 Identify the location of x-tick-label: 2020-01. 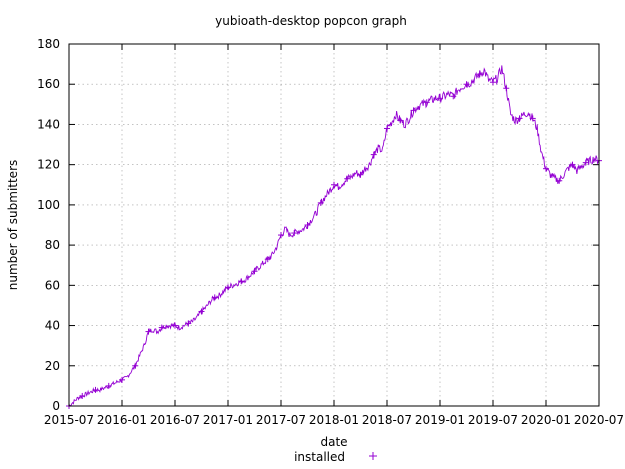
(546, 420).